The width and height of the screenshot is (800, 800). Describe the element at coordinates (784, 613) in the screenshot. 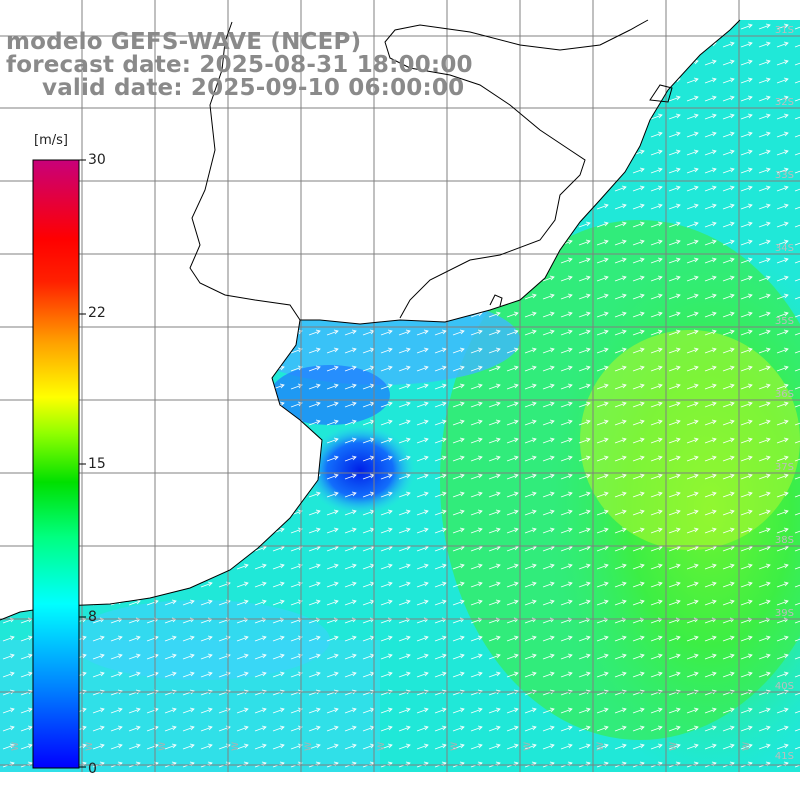

I see `lat-label: 39S` at that location.